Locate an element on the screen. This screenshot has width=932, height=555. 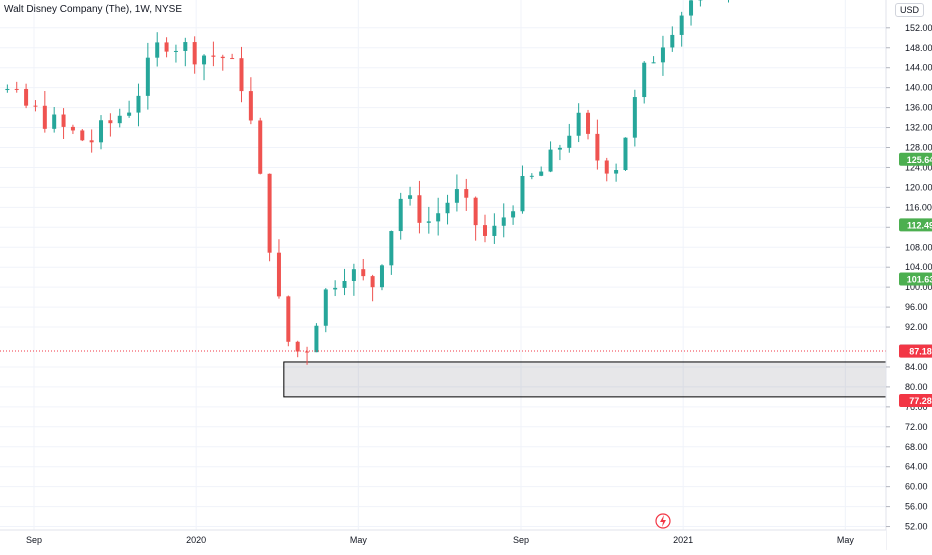
price-tick-label: 144.00 is located at coordinates (918, 68).